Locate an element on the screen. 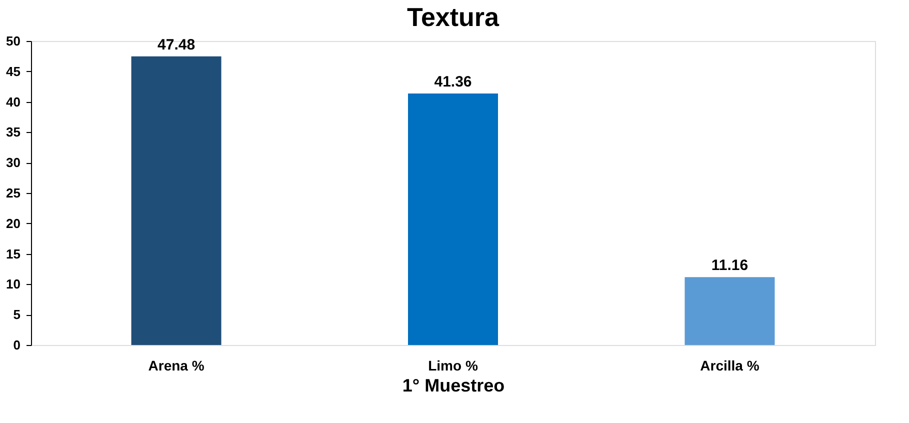 This screenshot has width=909, height=423. y-tick-label: 25 is located at coordinates (13, 193).